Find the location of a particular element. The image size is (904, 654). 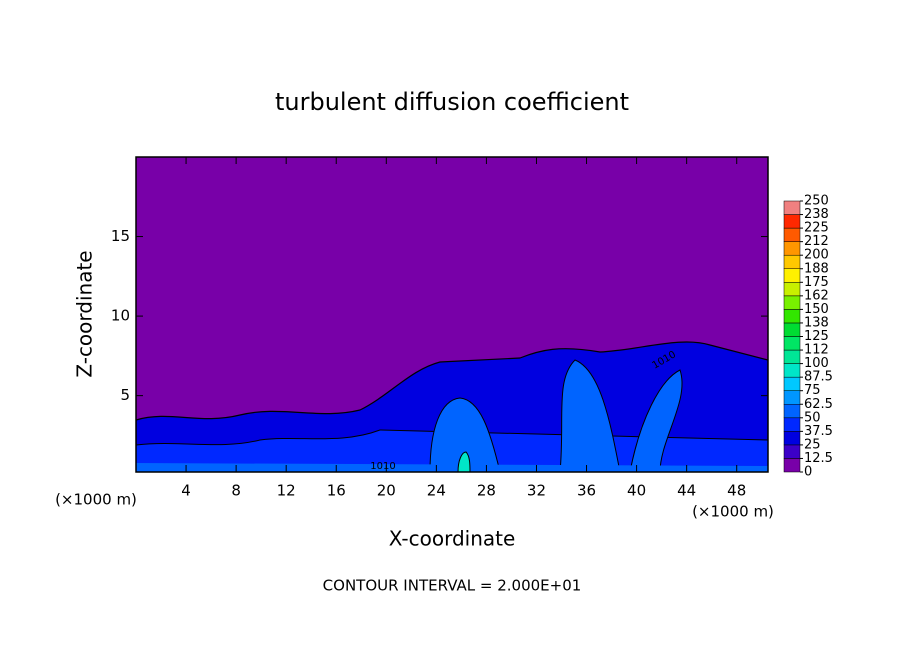

x-tick-label: 28 is located at coordinates (486, 491).